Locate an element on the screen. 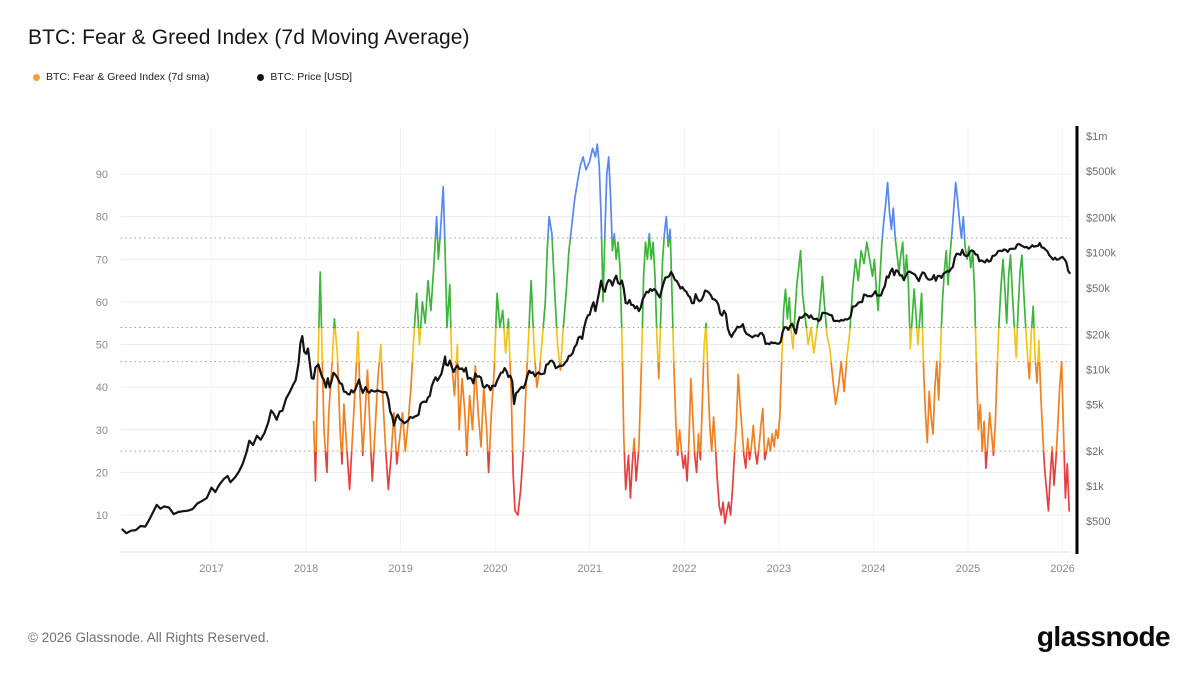 The height and width of the screenshot is (675, 1200). copyright-text: © 2026 Glassnode. All Rights Reserved. is located at coordinates (149, 637).